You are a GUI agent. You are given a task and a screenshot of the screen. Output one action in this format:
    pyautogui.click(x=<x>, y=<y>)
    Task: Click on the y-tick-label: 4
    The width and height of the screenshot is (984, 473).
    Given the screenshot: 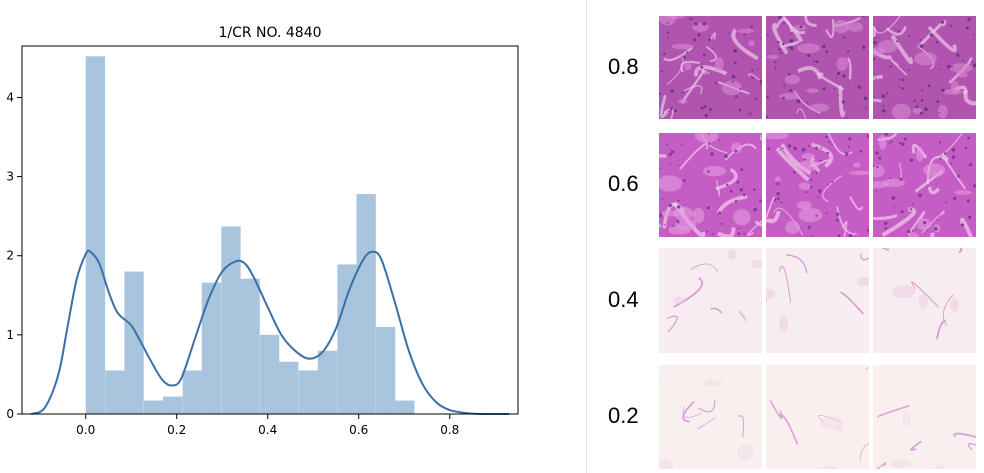 What is the action you would take?
    pyautogui.click(x=10, y=97)
    